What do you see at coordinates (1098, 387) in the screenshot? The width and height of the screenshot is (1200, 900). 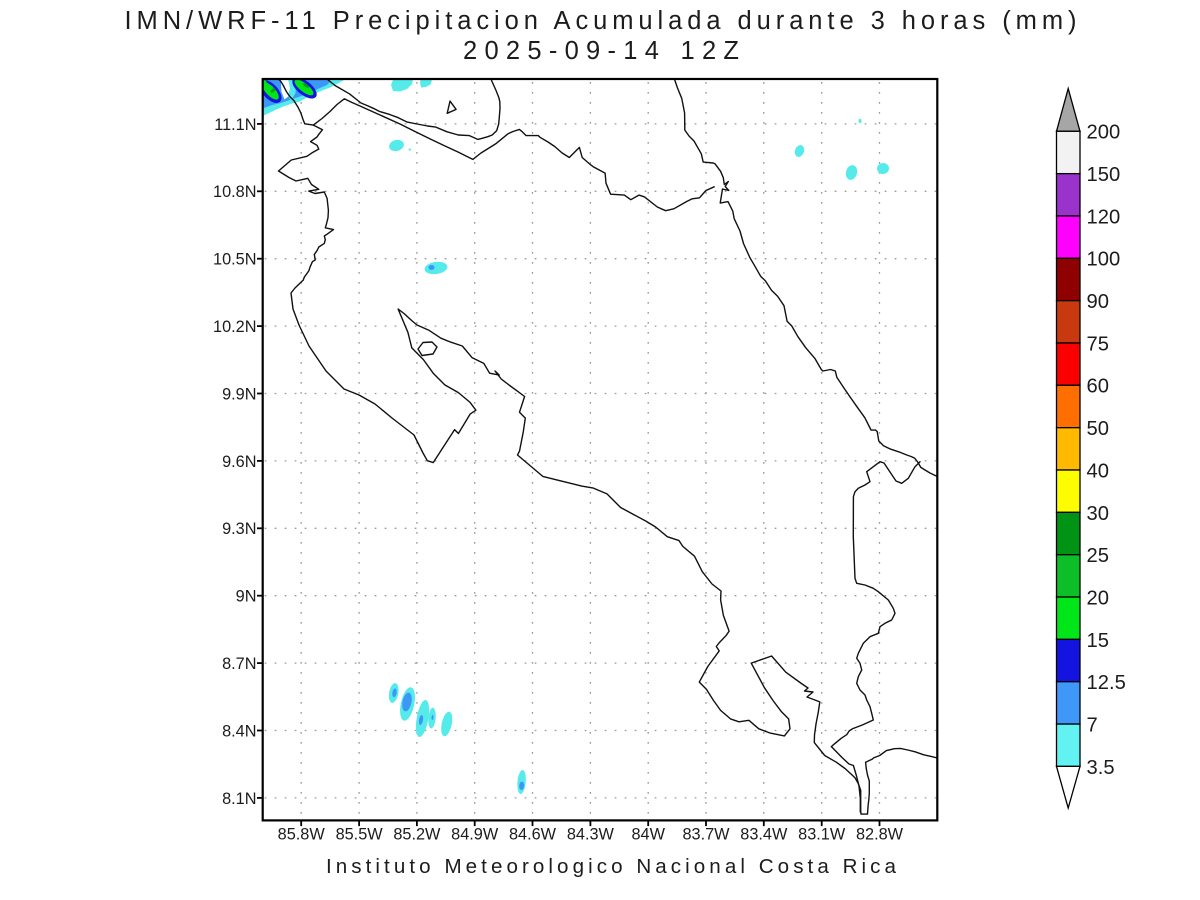 I see `svg-text: 60` at bounding box center [1098, 387].